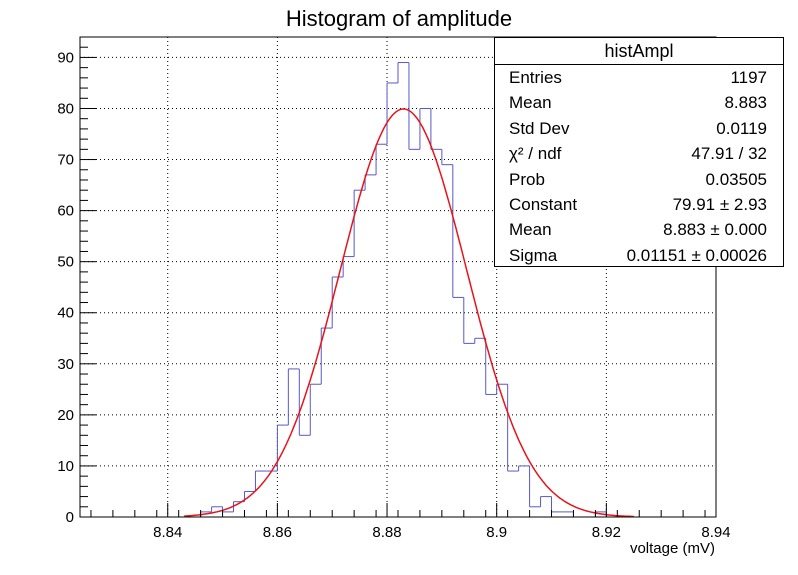 This screenshot has height=575, width=798. Describe the element at coordinates (639, 128) in the screenshot. I see `stats-row: Std Dev 0.0119` at that location.